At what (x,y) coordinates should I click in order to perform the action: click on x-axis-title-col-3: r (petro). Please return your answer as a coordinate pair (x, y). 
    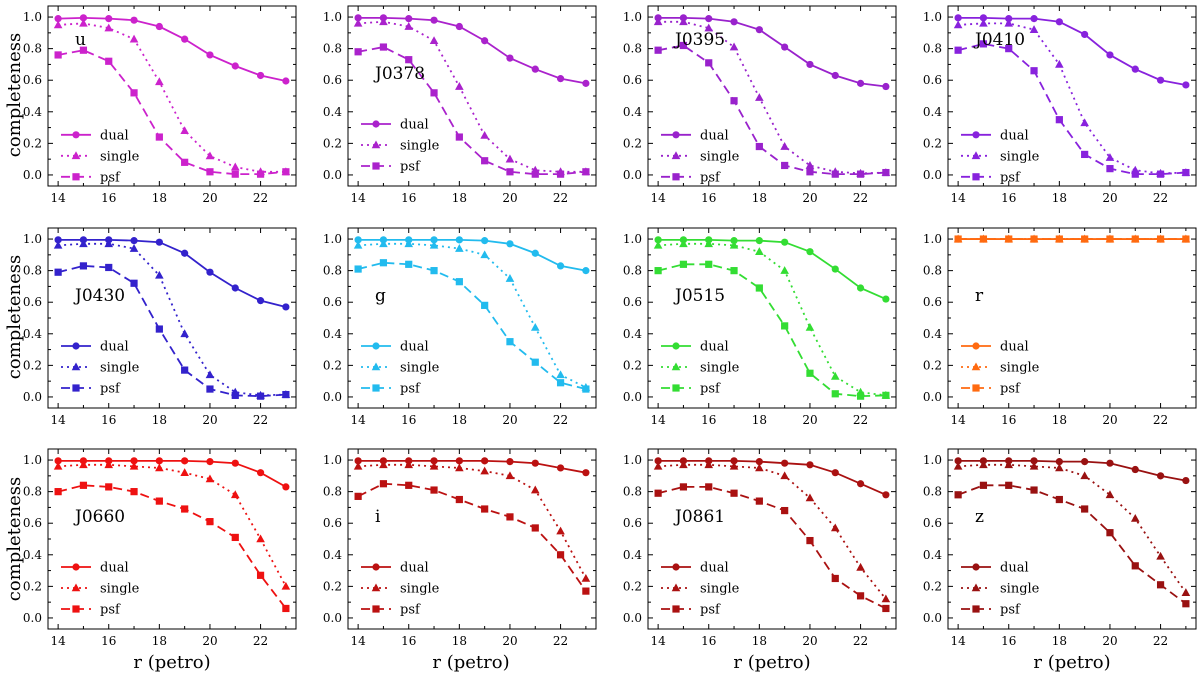
    Looking at the image, I should click on (771, 662).